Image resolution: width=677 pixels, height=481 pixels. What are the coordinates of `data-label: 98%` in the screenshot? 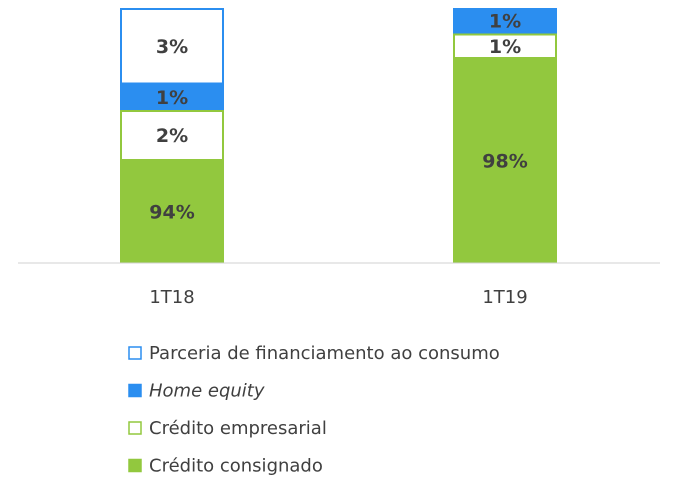 It's located at (504, 162).